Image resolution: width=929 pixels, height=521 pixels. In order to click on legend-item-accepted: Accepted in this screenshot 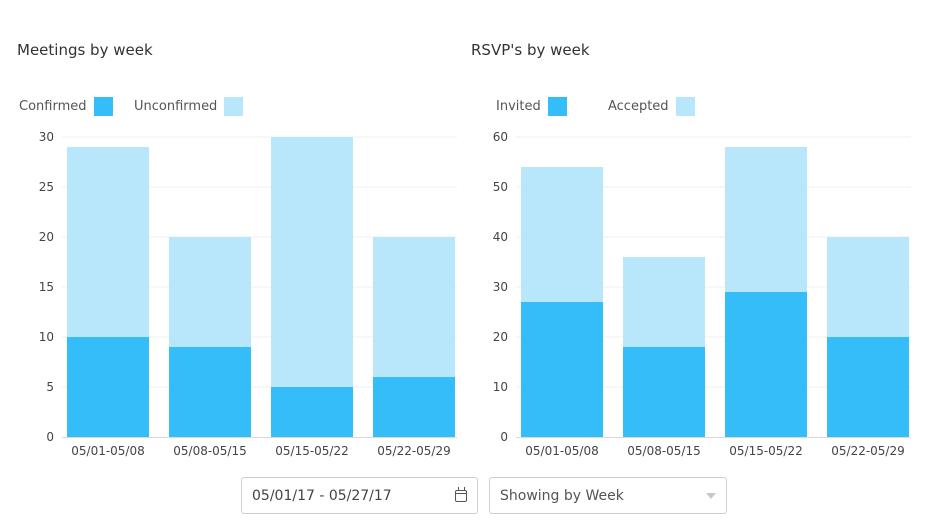, I will do `click(651, 106)`.